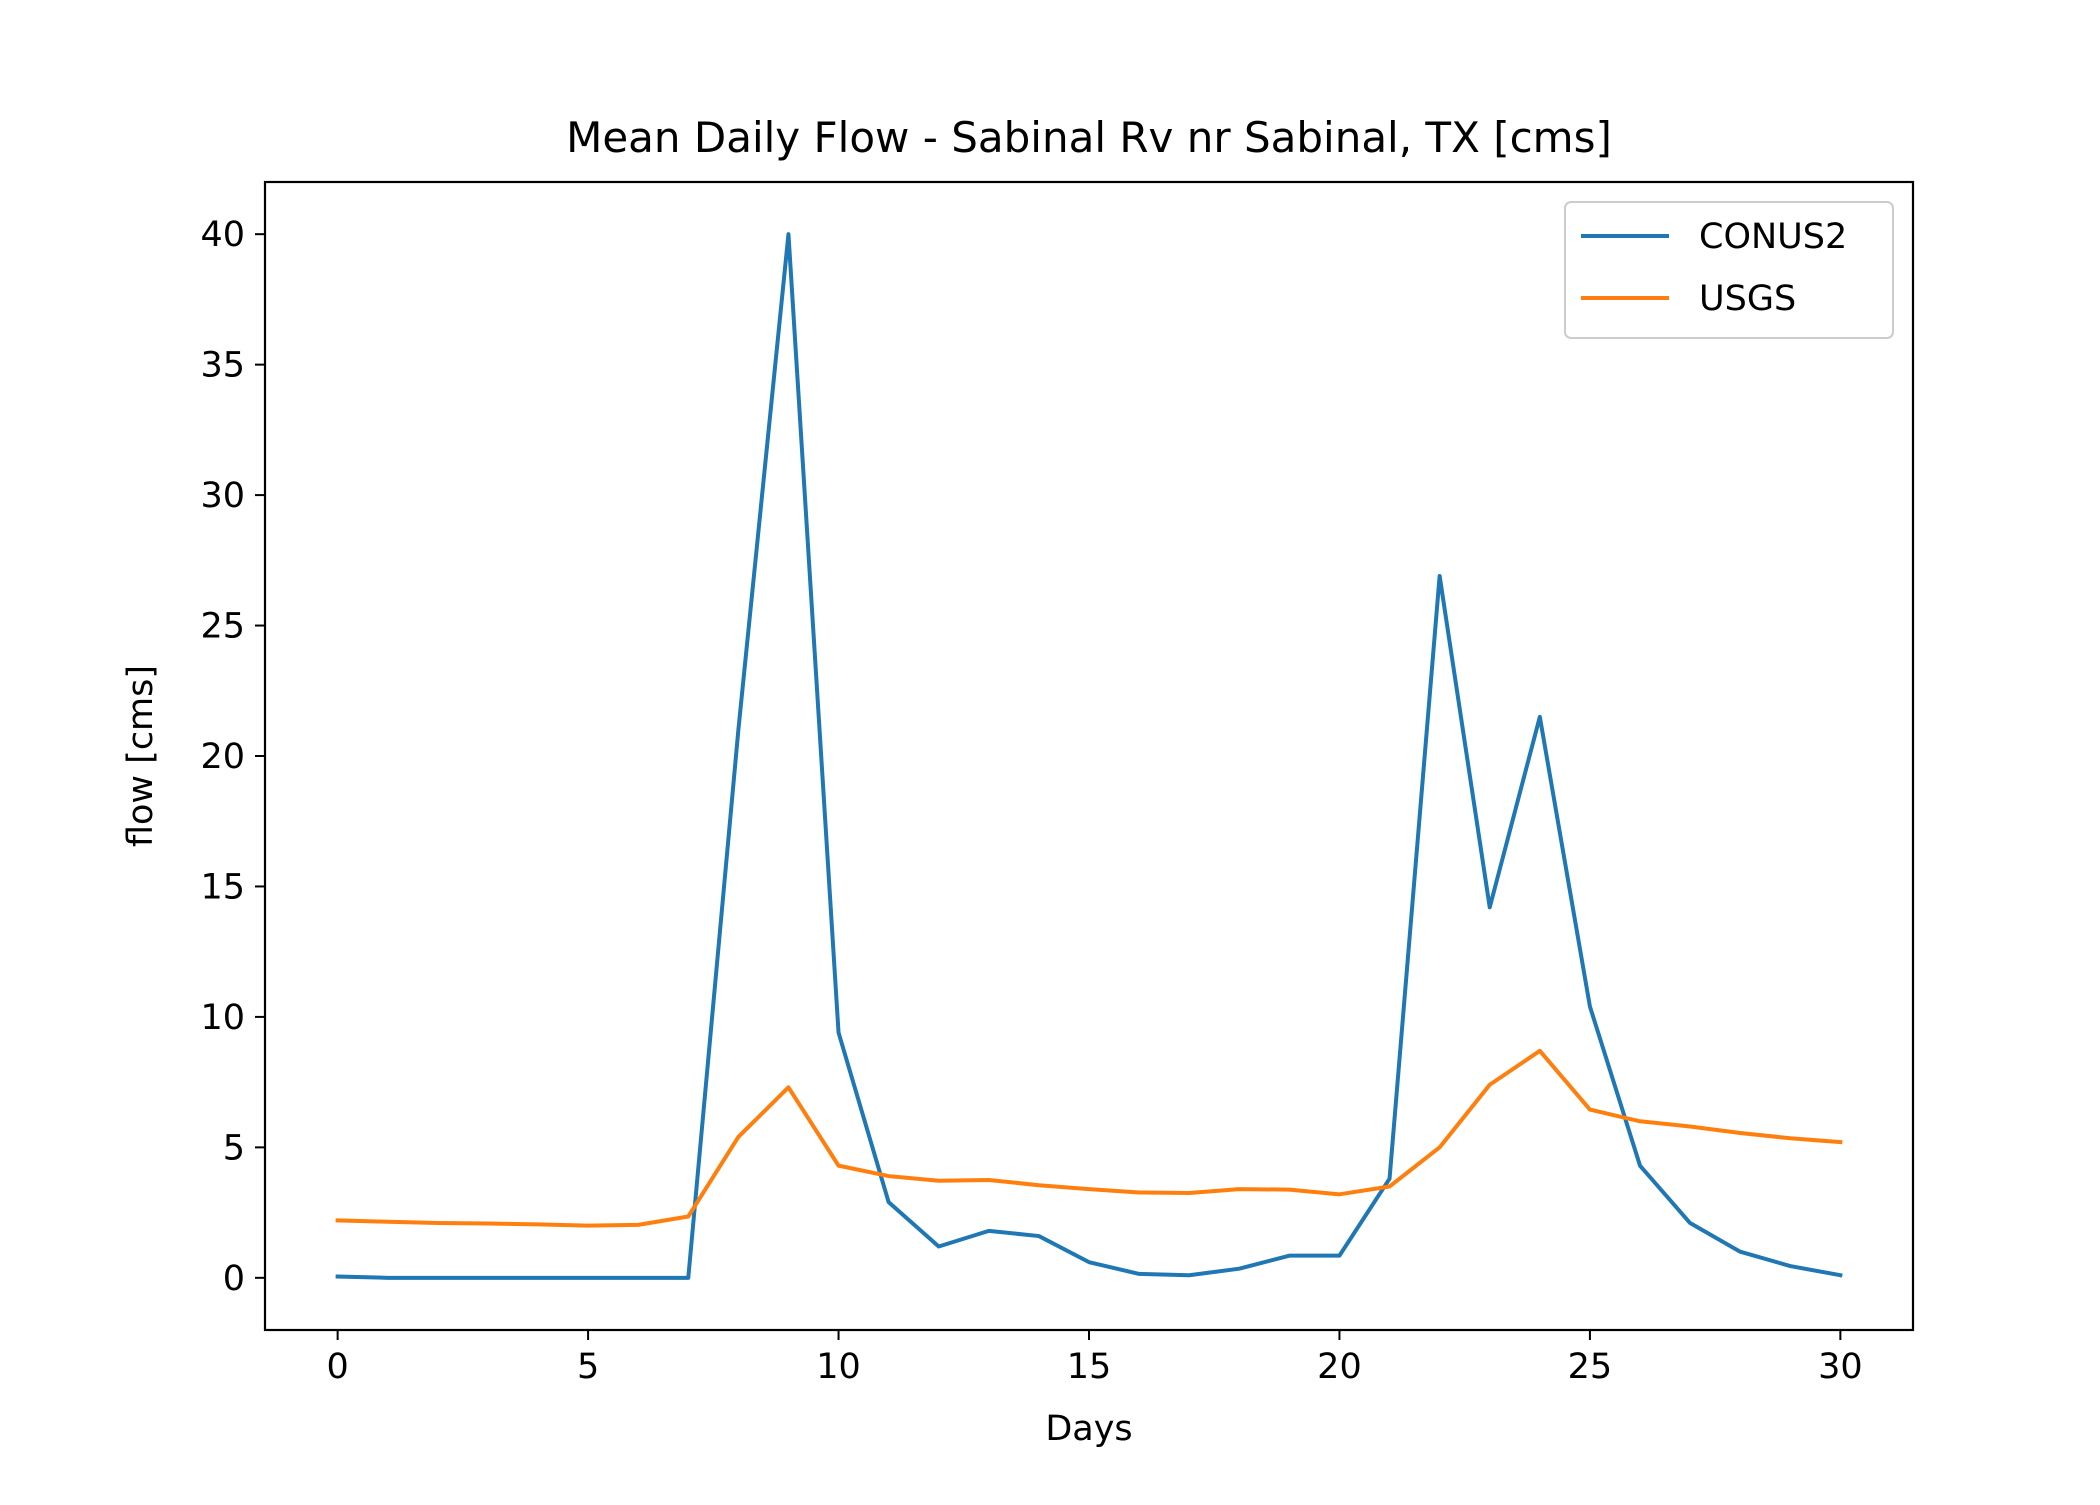 The image size is (2100, 1505). I want to click on y-tick-label: 5, so click(234, 1148).